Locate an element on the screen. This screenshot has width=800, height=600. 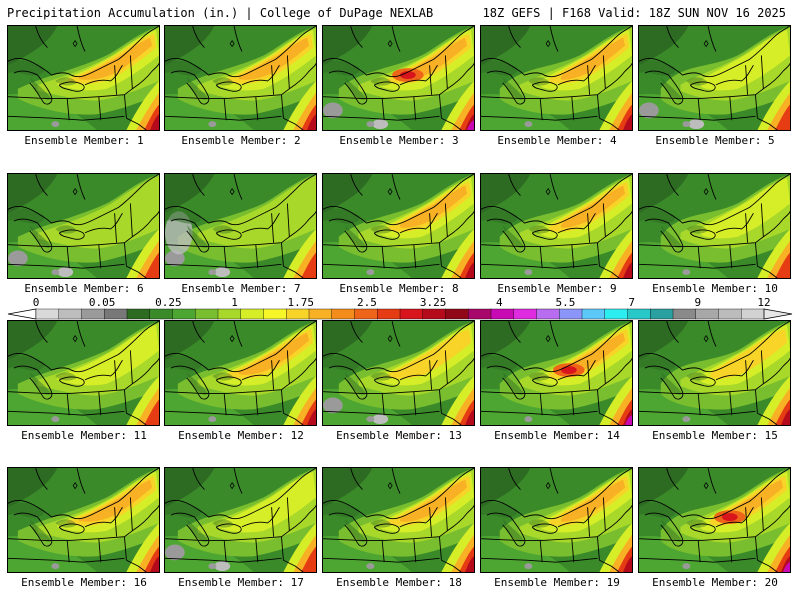
legend-tick-label: 12 is located at coordinates (764, 302).